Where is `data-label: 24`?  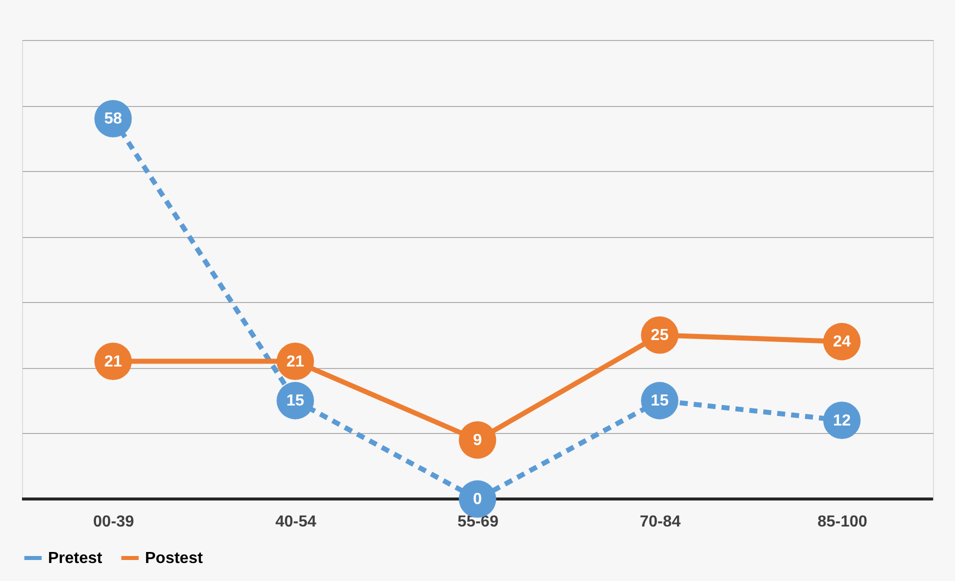
data-label: 24 is located at coordinates (842, 342).